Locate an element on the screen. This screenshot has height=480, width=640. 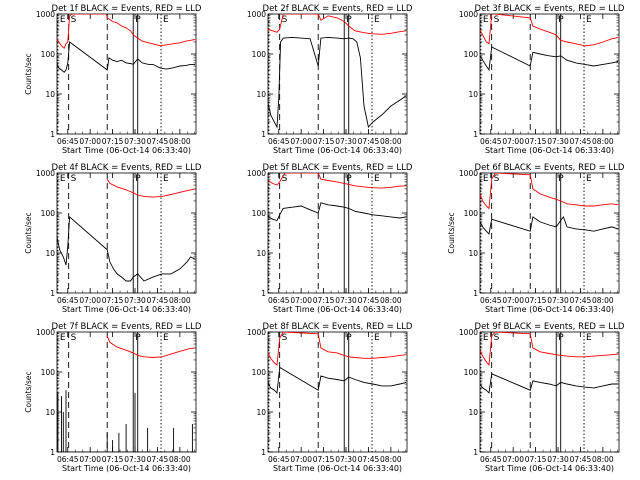
chart-title: Det 8f BLACK = Events, RED = LLD is located at coordinates (338, 327).